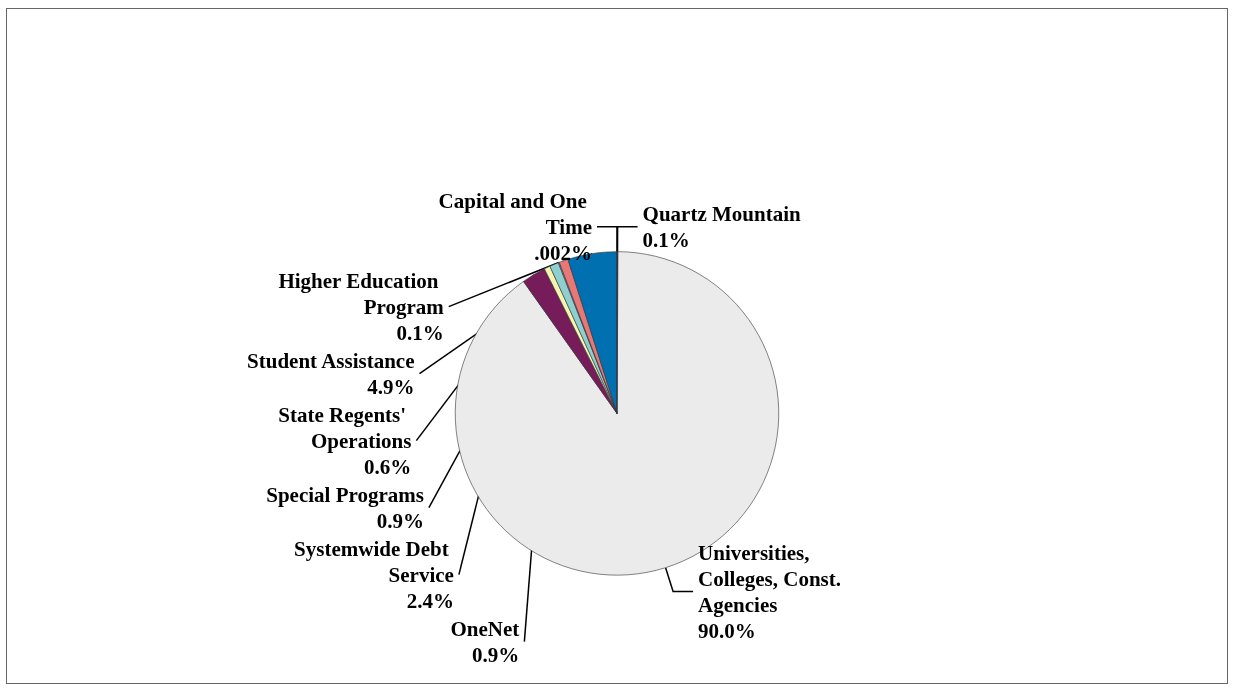 The width and height of the screenshot is (1236, 691). I want to click on slice-label: Higher Education Program, so click(361, 293).